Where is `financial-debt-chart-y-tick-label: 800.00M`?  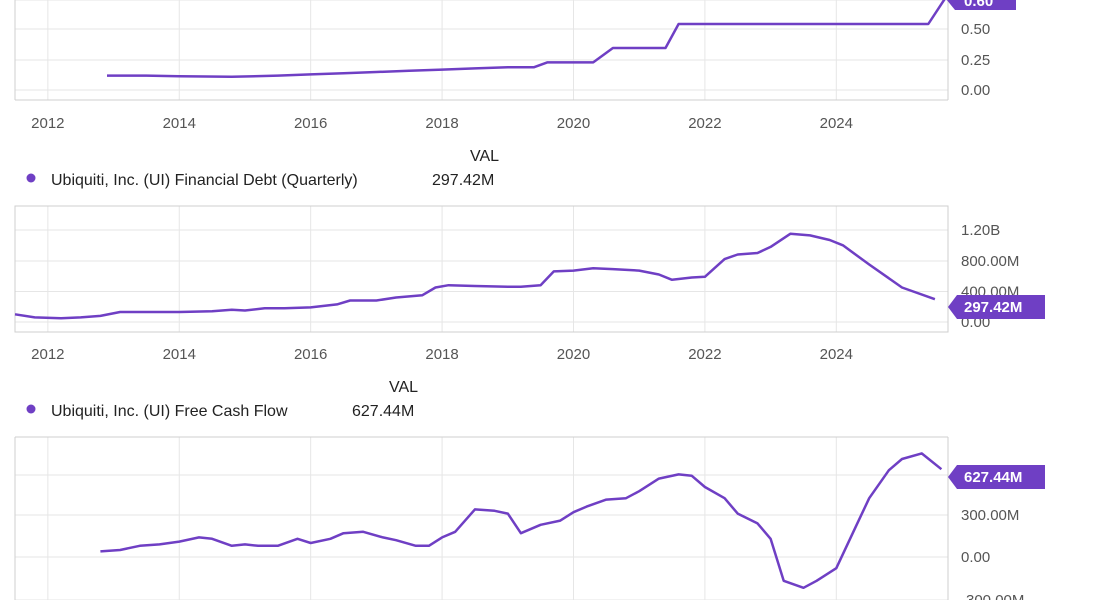
financial-debt-chart-y-tick-label: 800.00M is located at coordinates (990, 261).